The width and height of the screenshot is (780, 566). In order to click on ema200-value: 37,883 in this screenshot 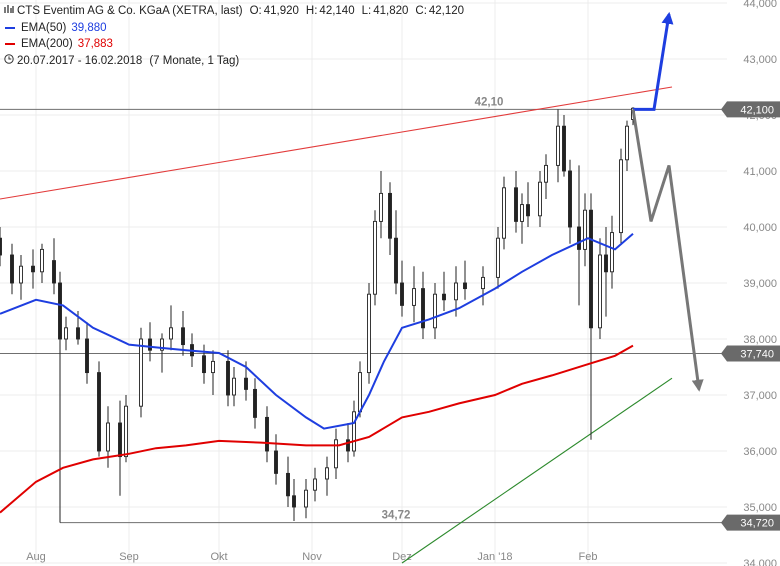, I will do `click(95, 44)`.